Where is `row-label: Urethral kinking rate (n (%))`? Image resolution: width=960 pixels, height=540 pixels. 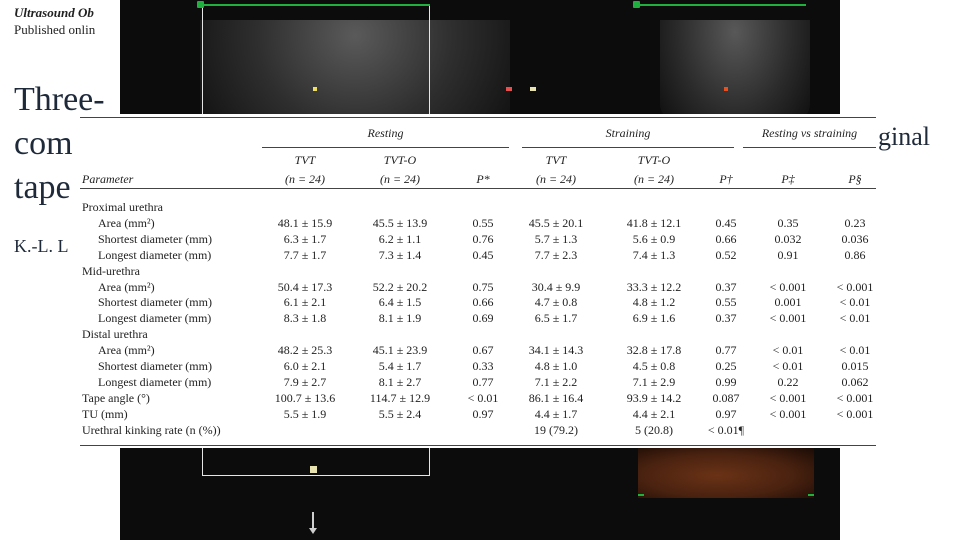 row-label: Urethral kinking rate (n (%)) is located at coordinates (151, 429).